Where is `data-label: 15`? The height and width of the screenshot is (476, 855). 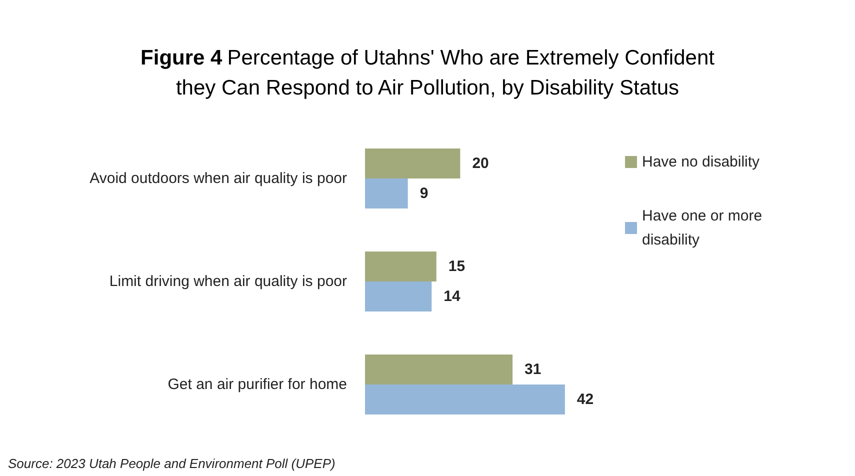 data-label: 15 is located at coordinates (457, 266).